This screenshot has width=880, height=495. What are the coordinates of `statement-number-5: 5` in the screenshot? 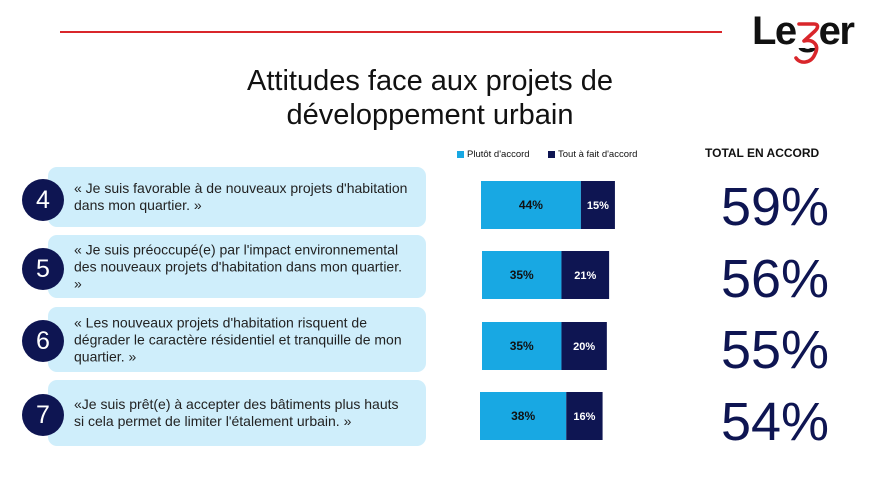 It's located at (43, 269).